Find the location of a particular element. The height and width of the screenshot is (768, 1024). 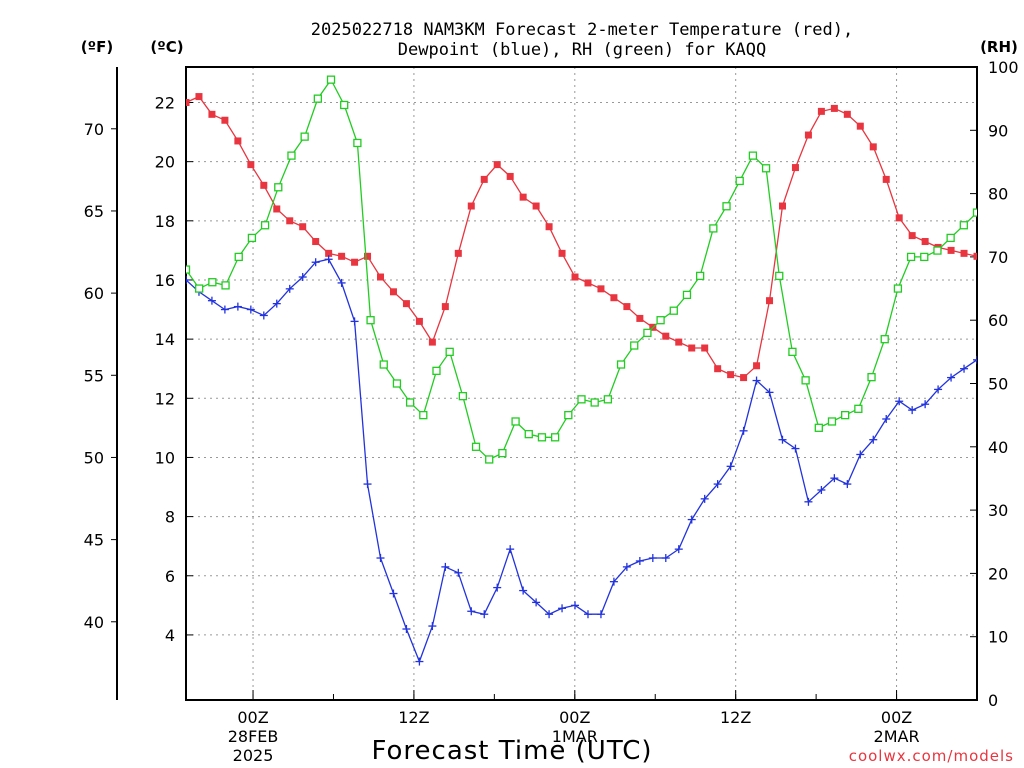

unit-label-rh: (RH) is located at coordinates (999, 47).